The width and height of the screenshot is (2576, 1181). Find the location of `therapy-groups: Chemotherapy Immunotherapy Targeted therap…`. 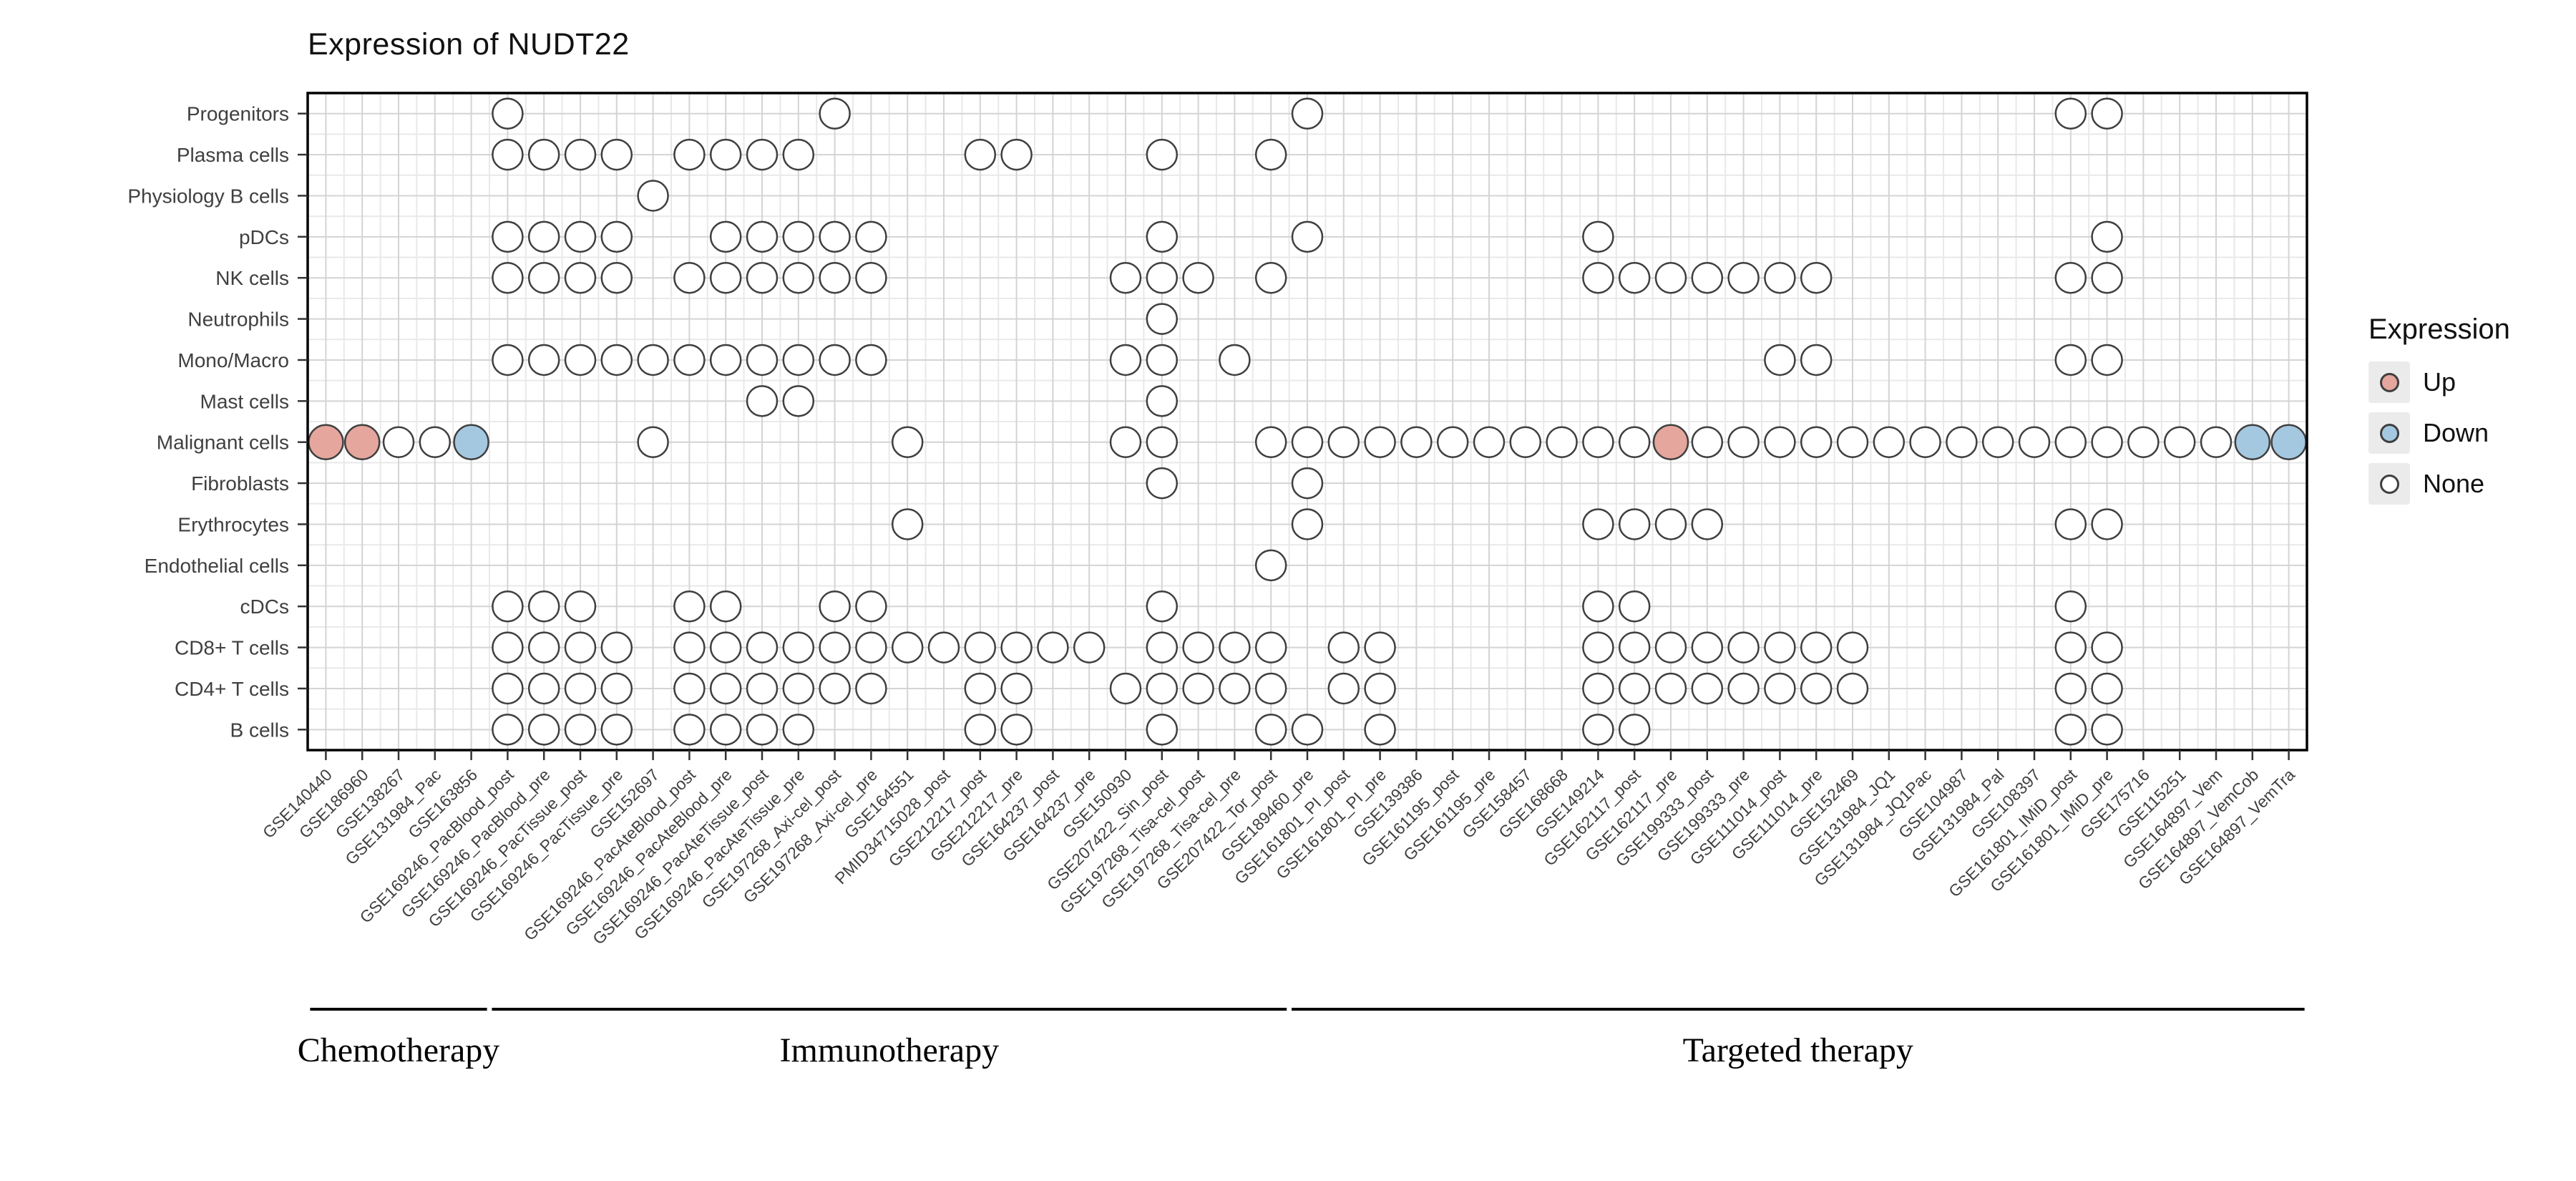

therapy-groups: Chemotherapy Immunotherapy Targeted therap… is located at coordinates (1301, 1038).